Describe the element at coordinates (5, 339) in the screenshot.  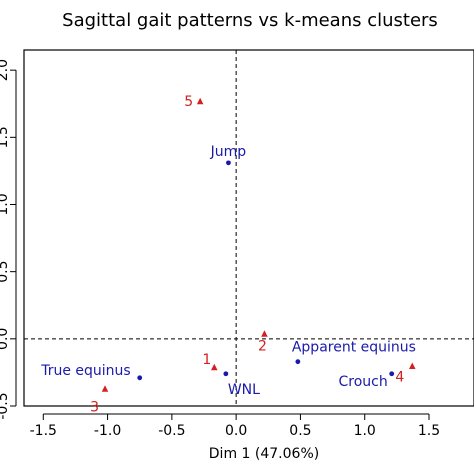
I see `y-tick-label: 0.0` at that location.